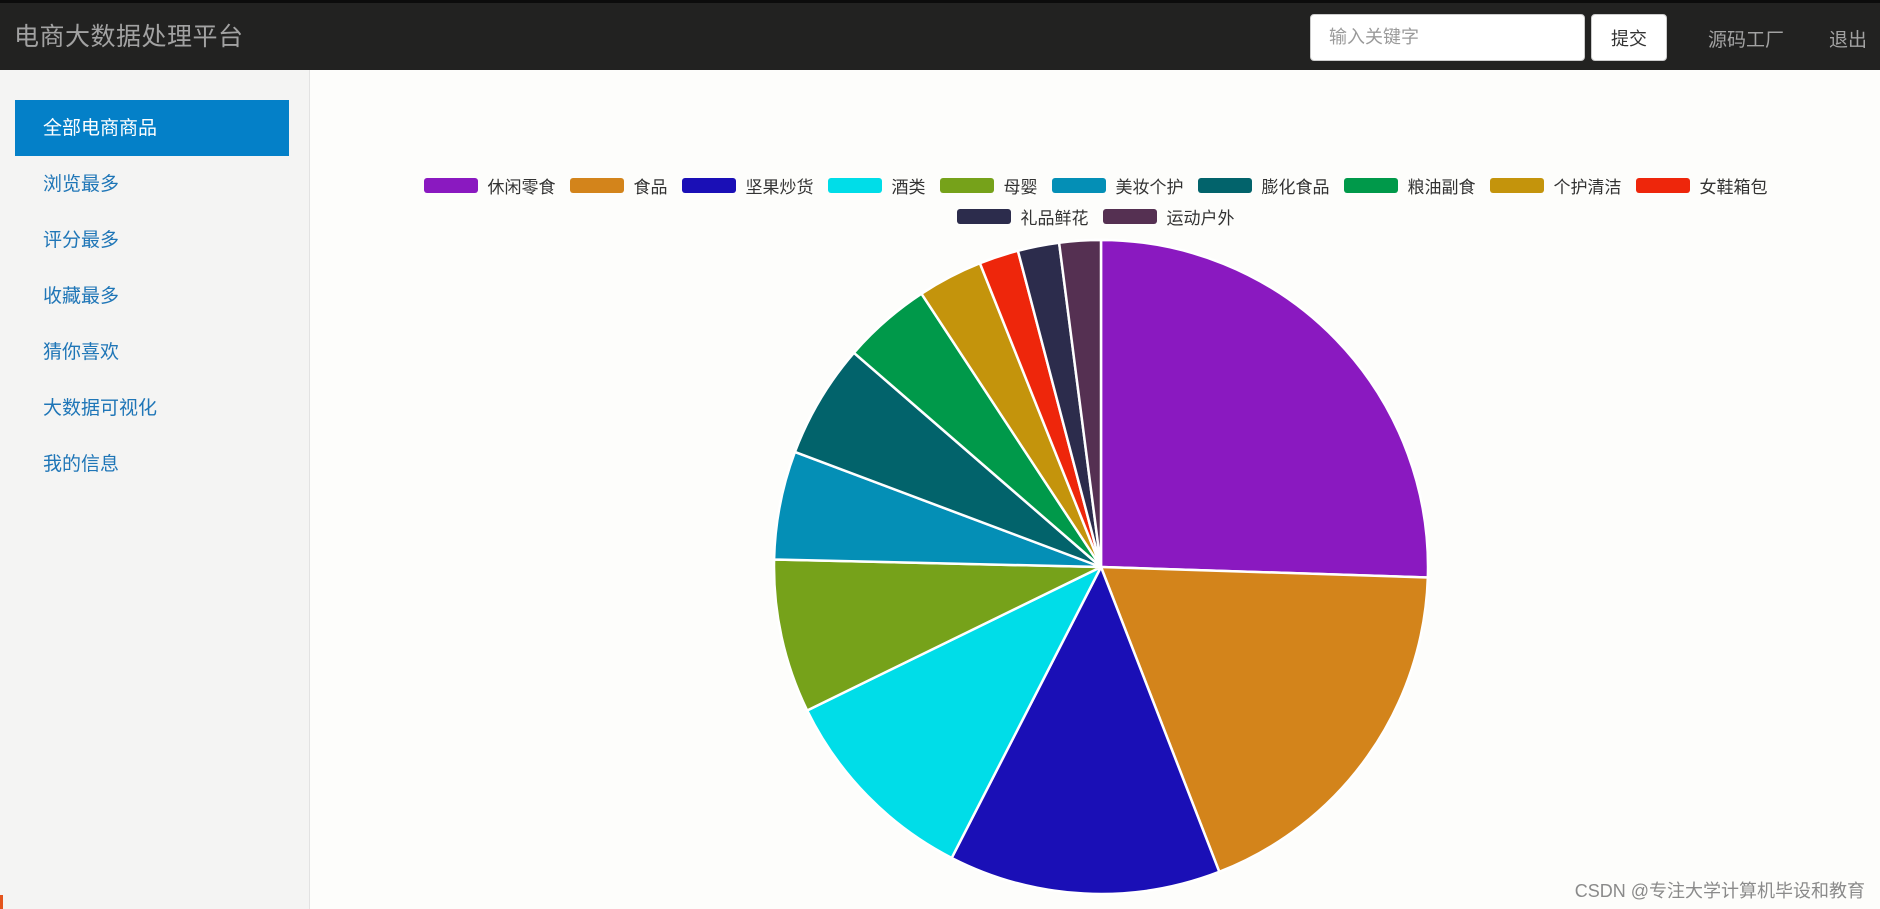  I want to click on legend-item-grain-oil: 粮油副食, so click(1409, 185).